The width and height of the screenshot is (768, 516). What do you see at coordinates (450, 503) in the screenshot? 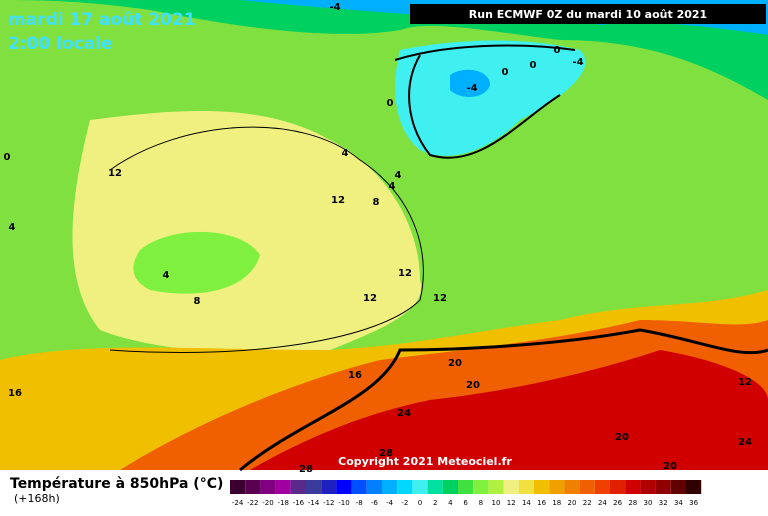
I see `colorbar-label: 4` at bounding box center [450, 503].